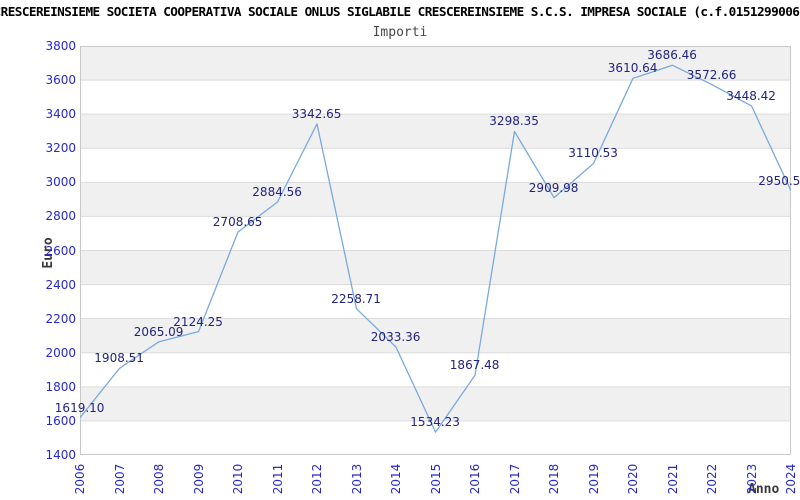 This screenshot has width=800, height=500. I want to click on data-point-label: 3110.53, so click(593, 153).